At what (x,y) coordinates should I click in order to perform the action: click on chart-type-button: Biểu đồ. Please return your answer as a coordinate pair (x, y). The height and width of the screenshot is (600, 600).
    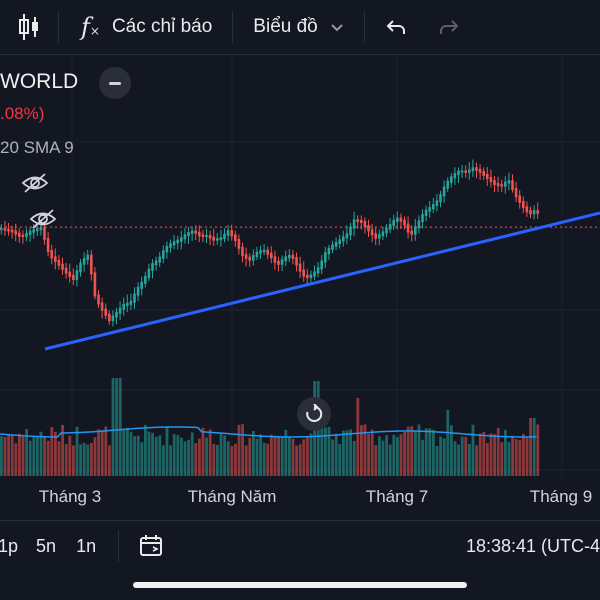
    Looking at the image, I should click on (298, 27).